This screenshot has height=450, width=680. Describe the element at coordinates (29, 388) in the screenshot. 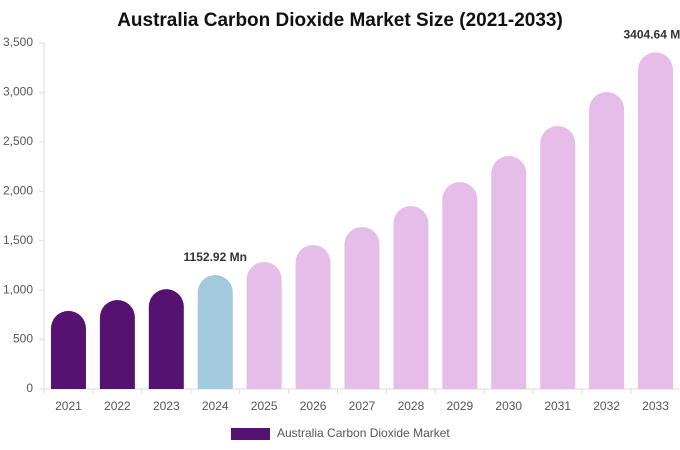

I see `y-tick-label: 0` at that location.